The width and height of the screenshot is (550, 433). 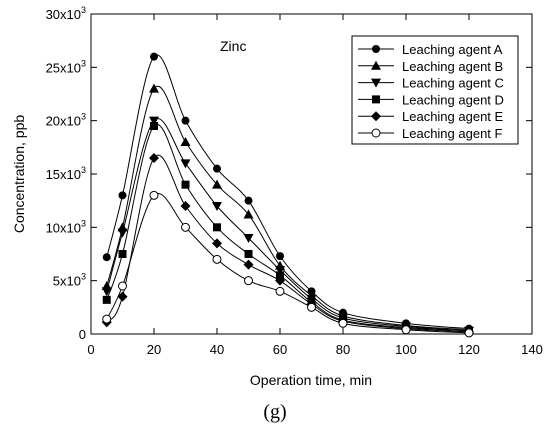 What do you see at coordinates (82, 334) in the screenshot?
I see `y-tick-label-0: 0` at bounding box center [82, 334].